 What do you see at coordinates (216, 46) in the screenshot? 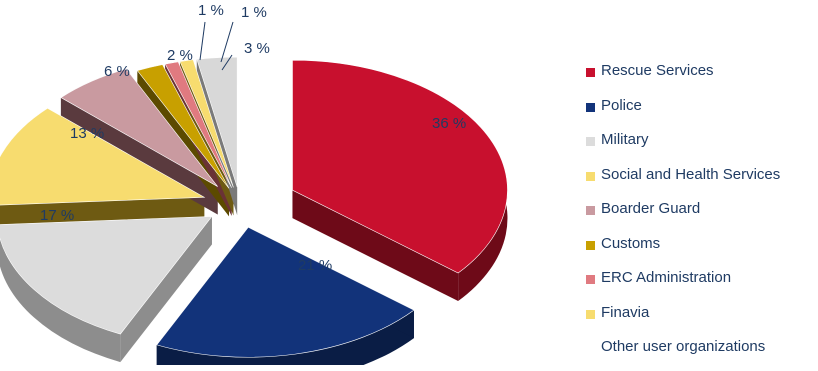
I see `leader-lines` at bounding box center [216, 46].